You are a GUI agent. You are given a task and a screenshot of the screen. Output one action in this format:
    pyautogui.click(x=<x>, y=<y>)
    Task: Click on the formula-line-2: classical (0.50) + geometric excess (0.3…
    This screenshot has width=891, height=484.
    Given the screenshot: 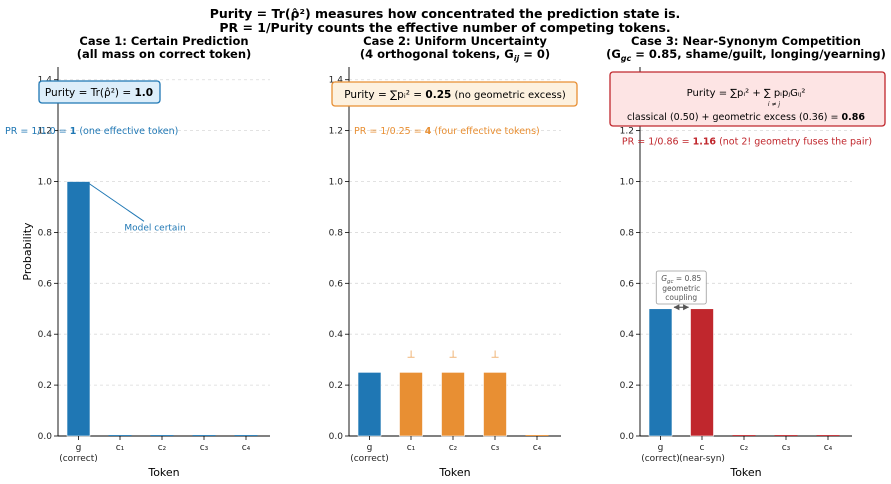 What is the action you would take?
    pyautogui.click(x=746, y=117)
    